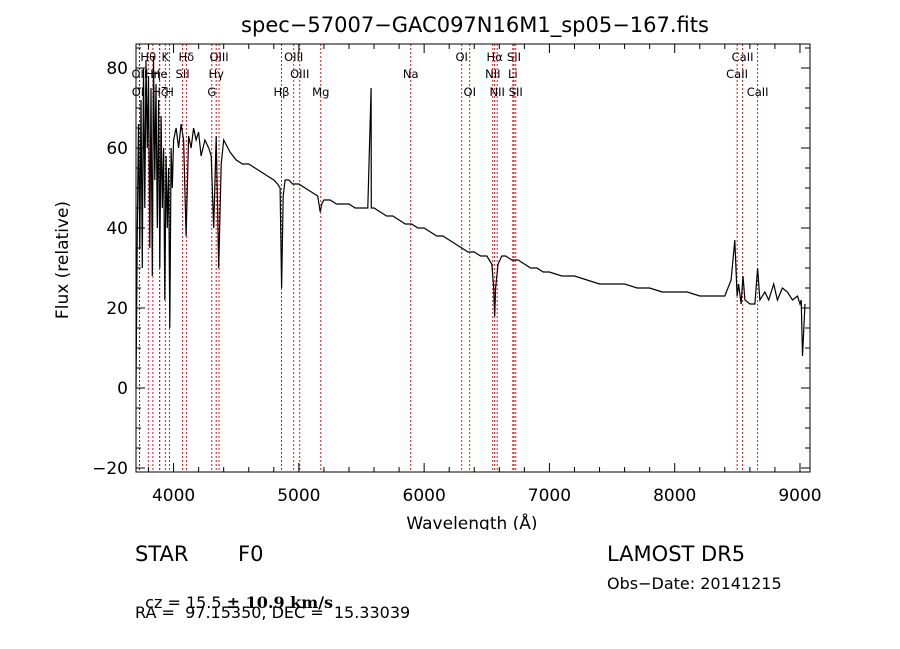 Image resolution: width=900 pixels, height=649 pixels. Describe the element at coordinates (513, 74) in the screenshot. I see `spectral-line-label: Li` at that location.